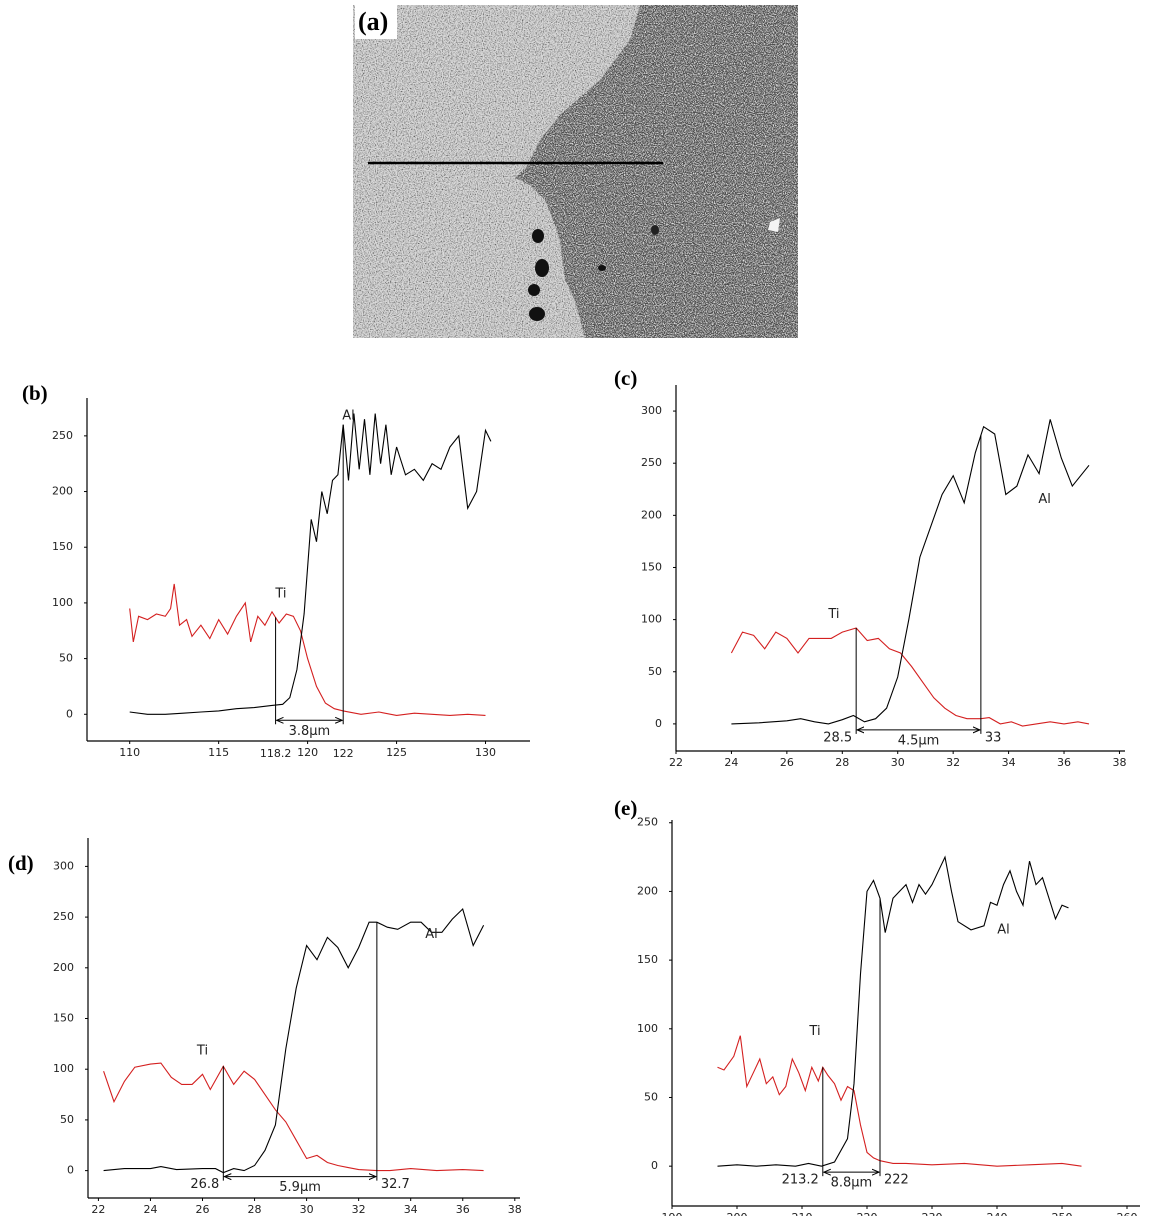  Describe the element at coordinates (932, 1213) in the screenshot. I see `x-tick-label: 230` at that location.